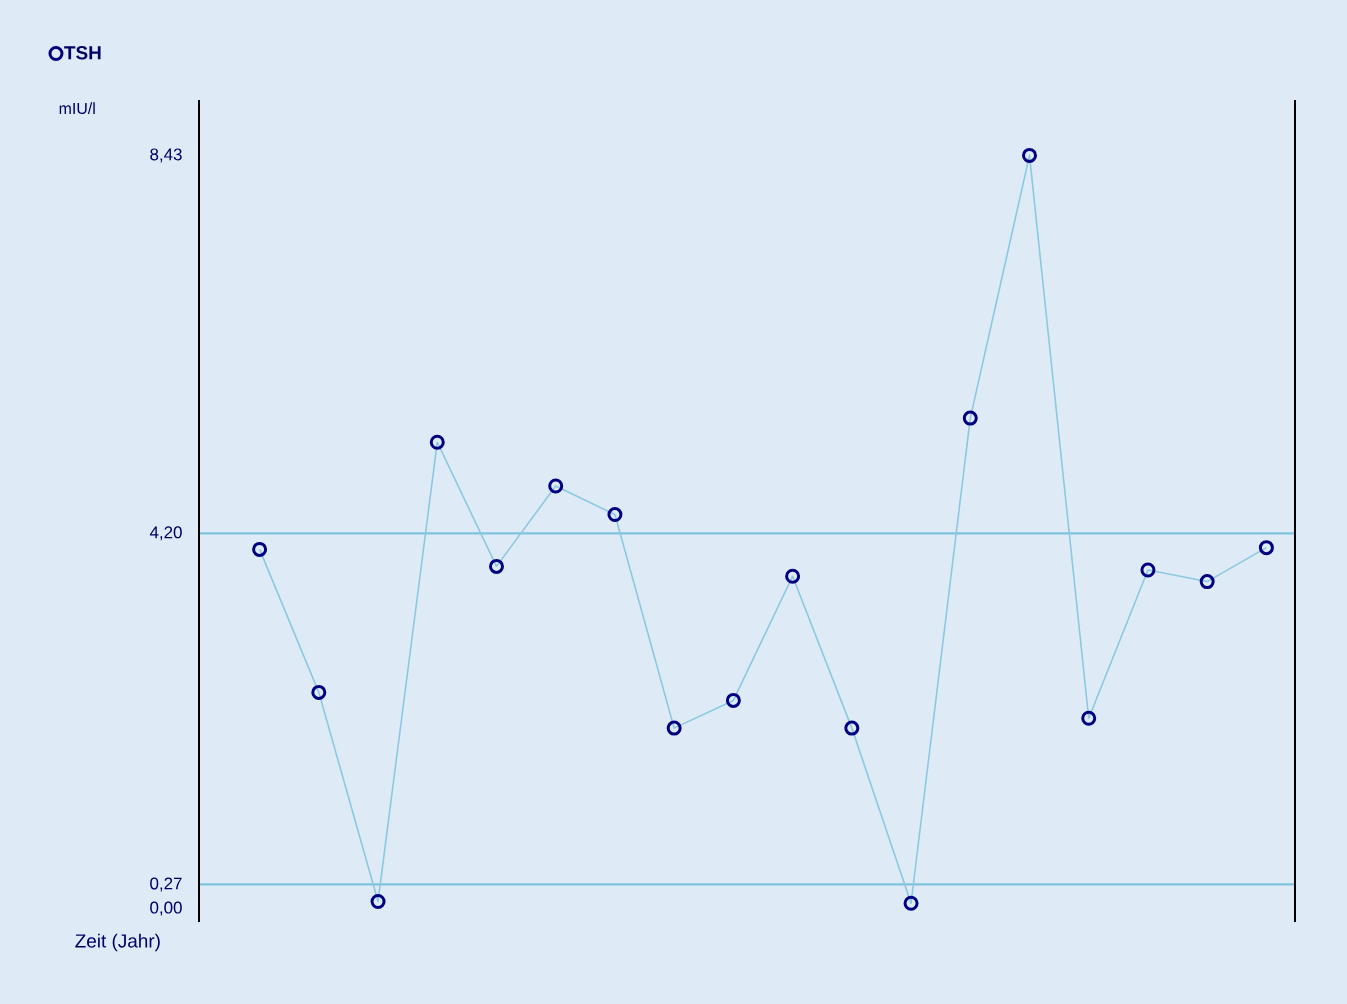 This screenshot has width=1347, height=1004. I want to click on x-axis-title: Zeit (Jahr), so click(117, 942).